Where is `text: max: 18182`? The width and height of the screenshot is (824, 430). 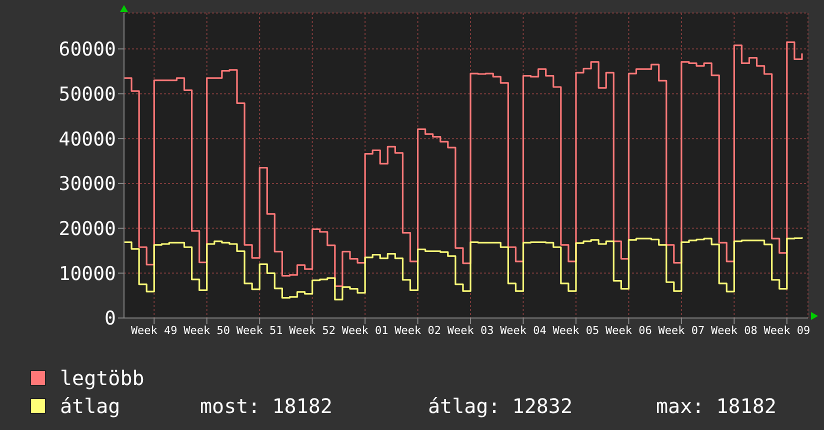 text: max: 18182 is located at coordinates (717, 406).